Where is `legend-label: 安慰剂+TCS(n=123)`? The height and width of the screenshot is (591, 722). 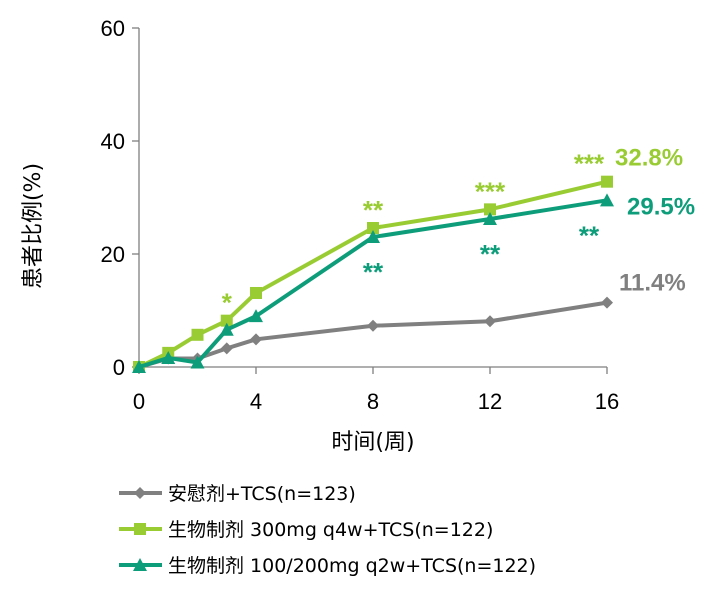 legend-label: 安慰剂+TCS(n=123) is located at coordinates (262, 494).